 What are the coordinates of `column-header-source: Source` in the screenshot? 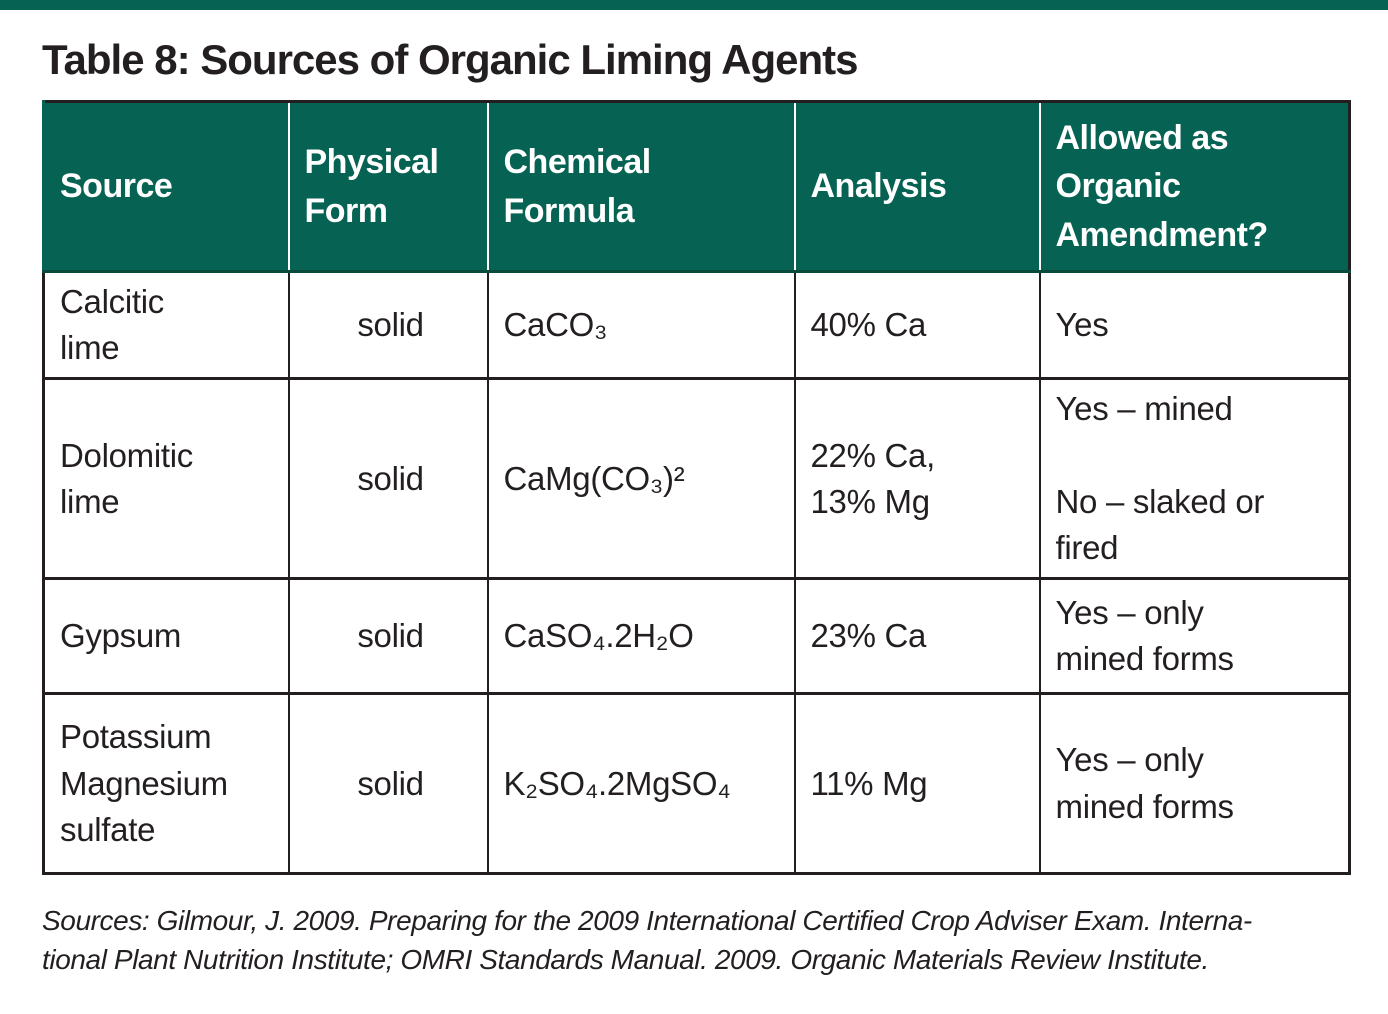 It's located at (165, 187).